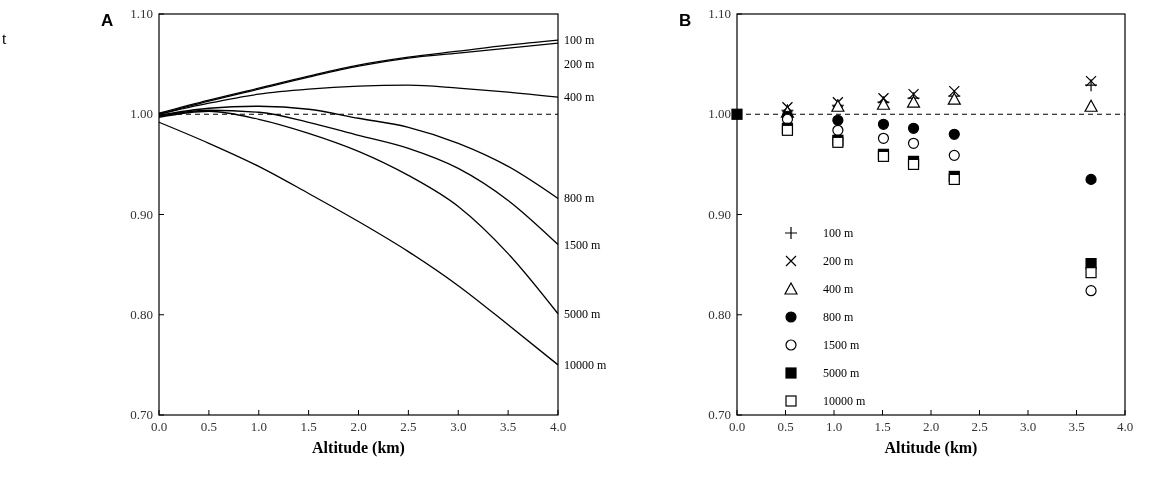 This screenshot has height=484, width=1149. I want to click on chart-title: A, so click(107, 20).